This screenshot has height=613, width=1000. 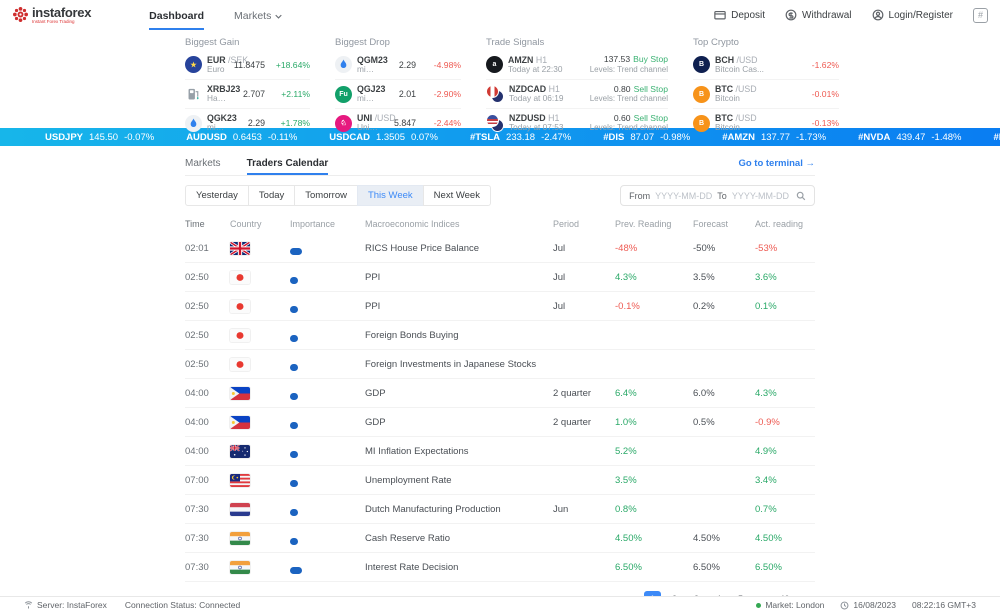 I want to click on ticker-item: USDJPY 145.50 -0.07%, so click(x=99, y=137).